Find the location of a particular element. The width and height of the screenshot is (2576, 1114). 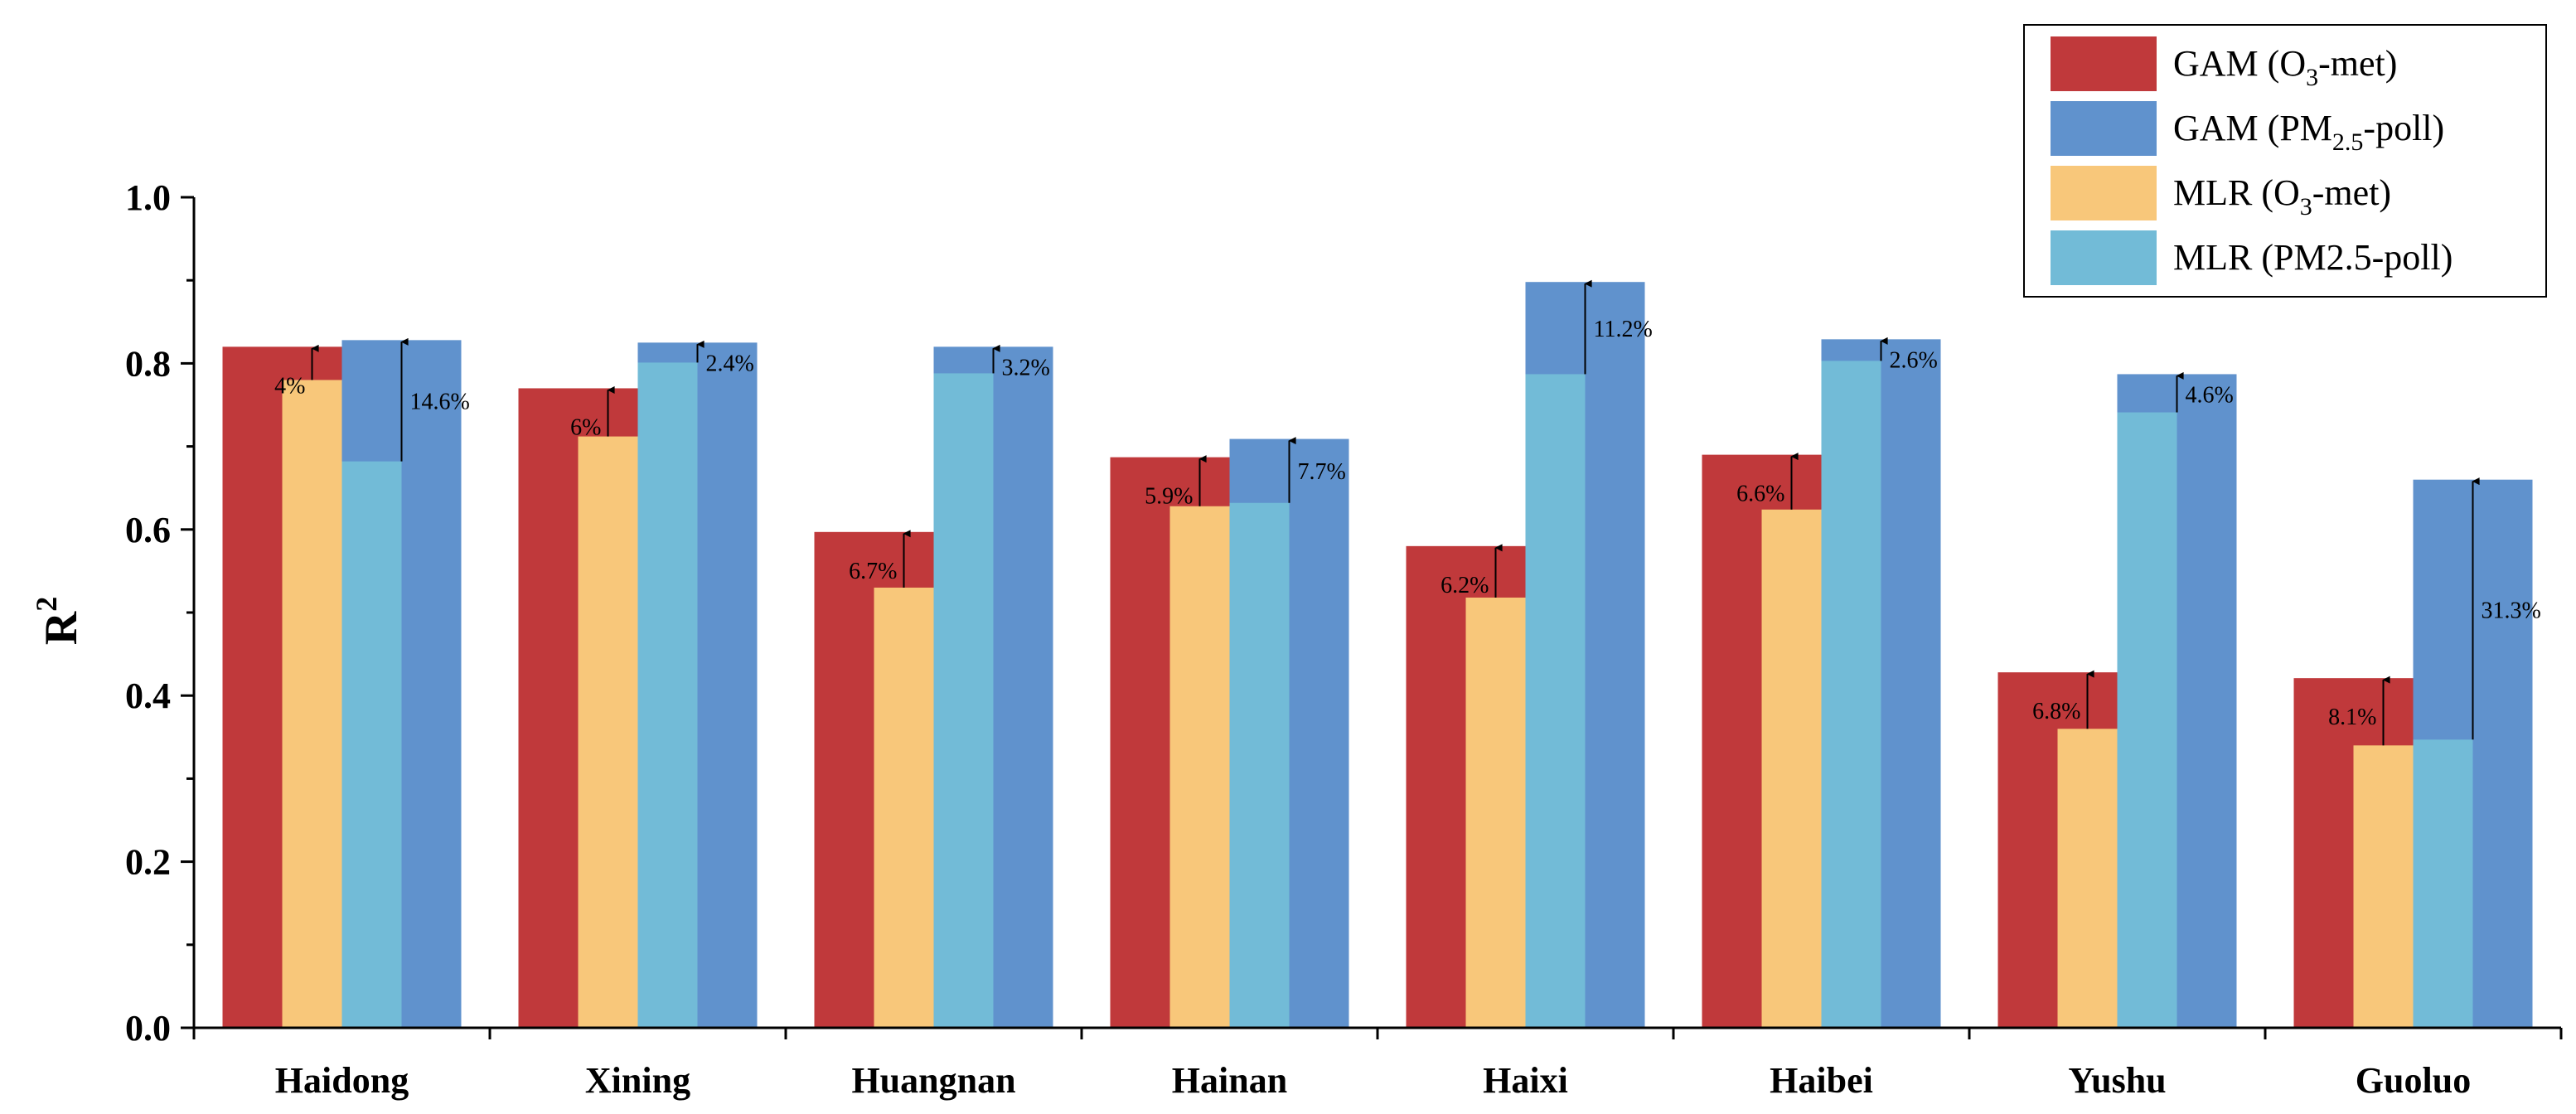

label-pm-improvement-4: 11.2% is located at coordinates (1623, 330).